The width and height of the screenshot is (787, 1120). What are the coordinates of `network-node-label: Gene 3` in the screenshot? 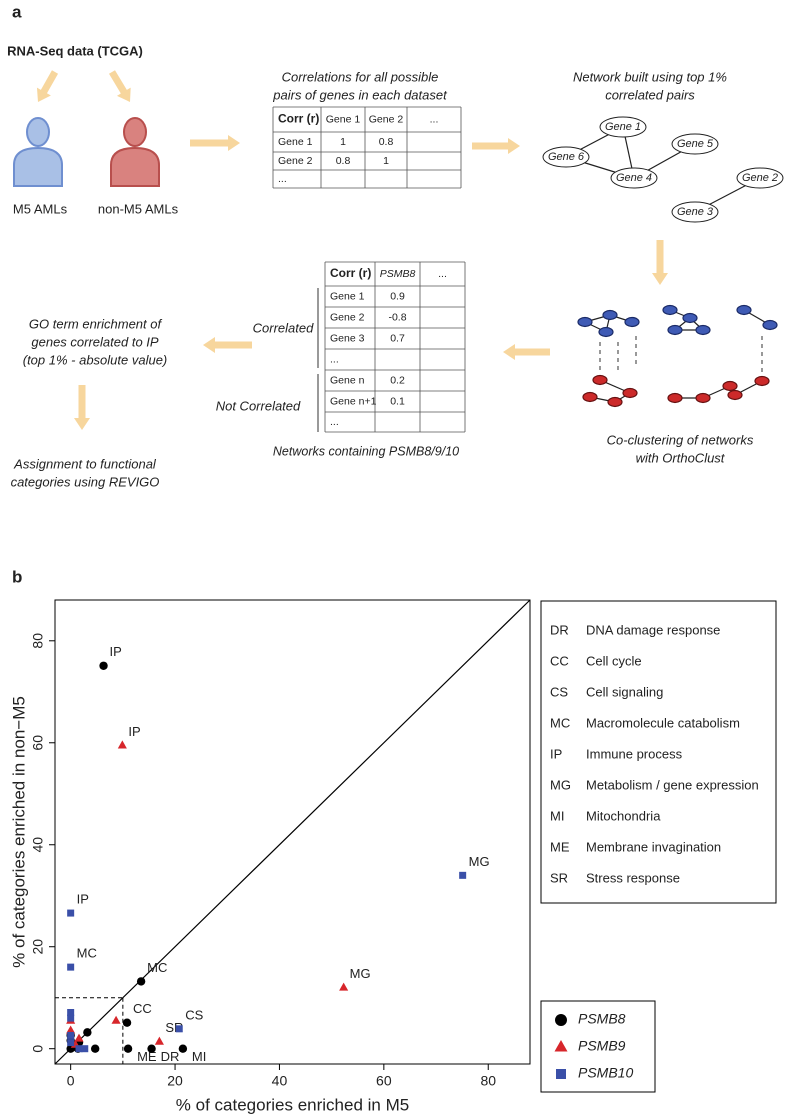 It's located at (695, 212).